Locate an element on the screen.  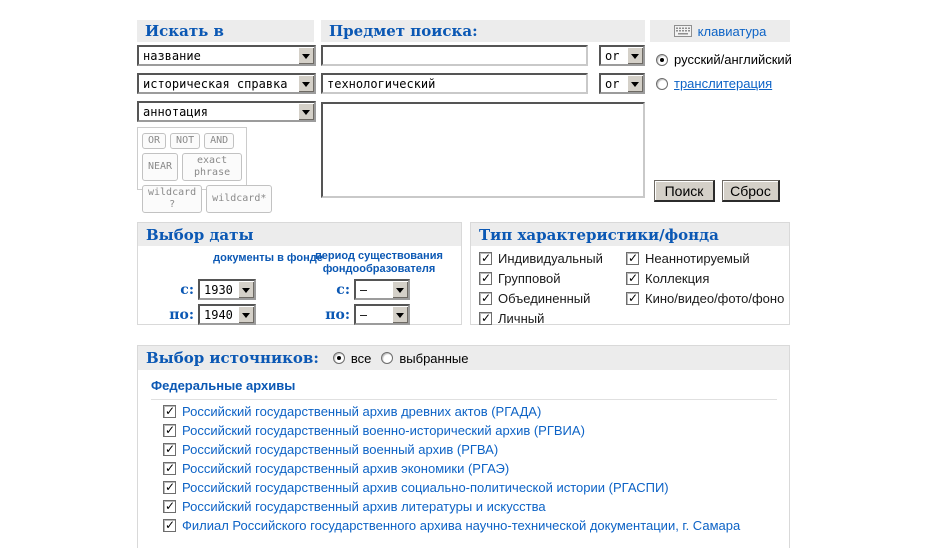
checkbox-archive-rgva is located at coordinates (169, 449).